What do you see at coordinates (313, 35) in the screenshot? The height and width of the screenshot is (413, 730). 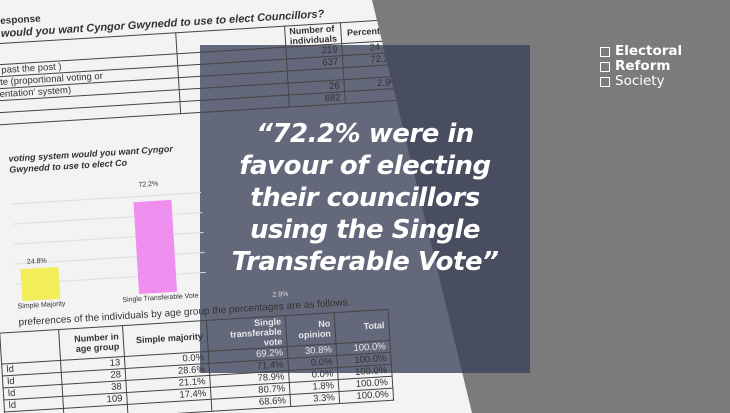 I see `header-number: Number of individuals` at bounding box center [313, 35].